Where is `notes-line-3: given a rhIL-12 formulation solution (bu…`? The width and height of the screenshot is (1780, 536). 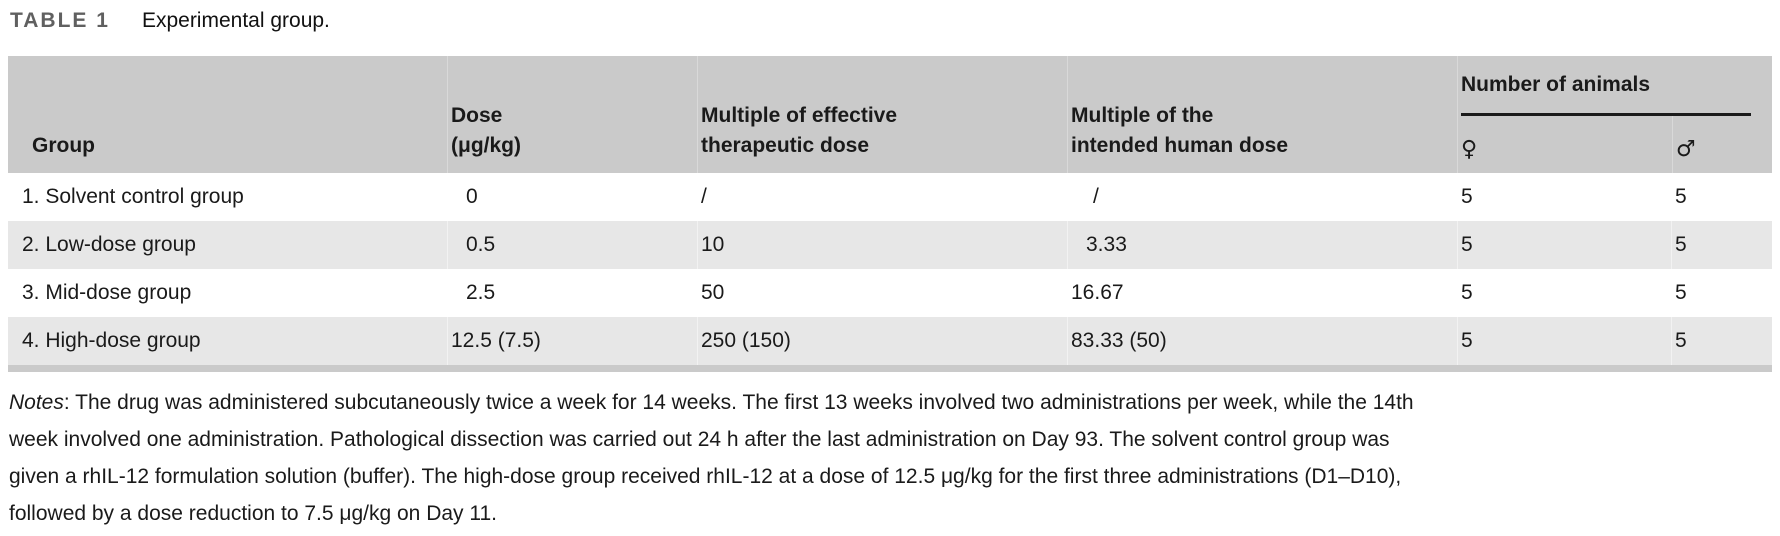 notes-line-3: given a rhIL-12 formulation solution (bu… is located at coordinates (705, 476).